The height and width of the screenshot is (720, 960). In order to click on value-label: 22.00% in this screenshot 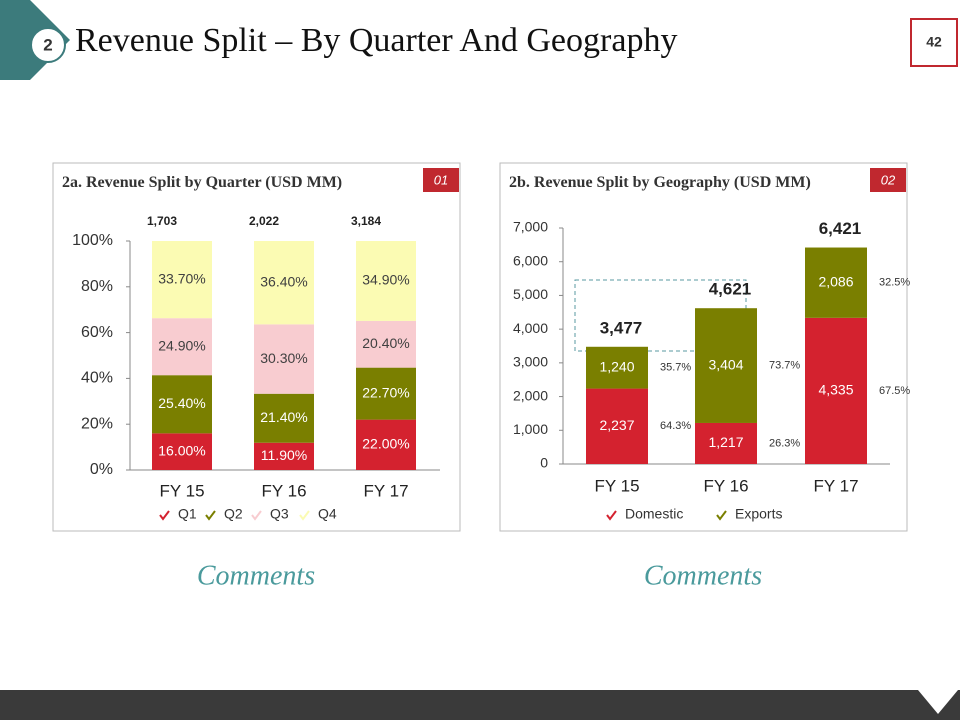, I will do `click(385, 444)`.